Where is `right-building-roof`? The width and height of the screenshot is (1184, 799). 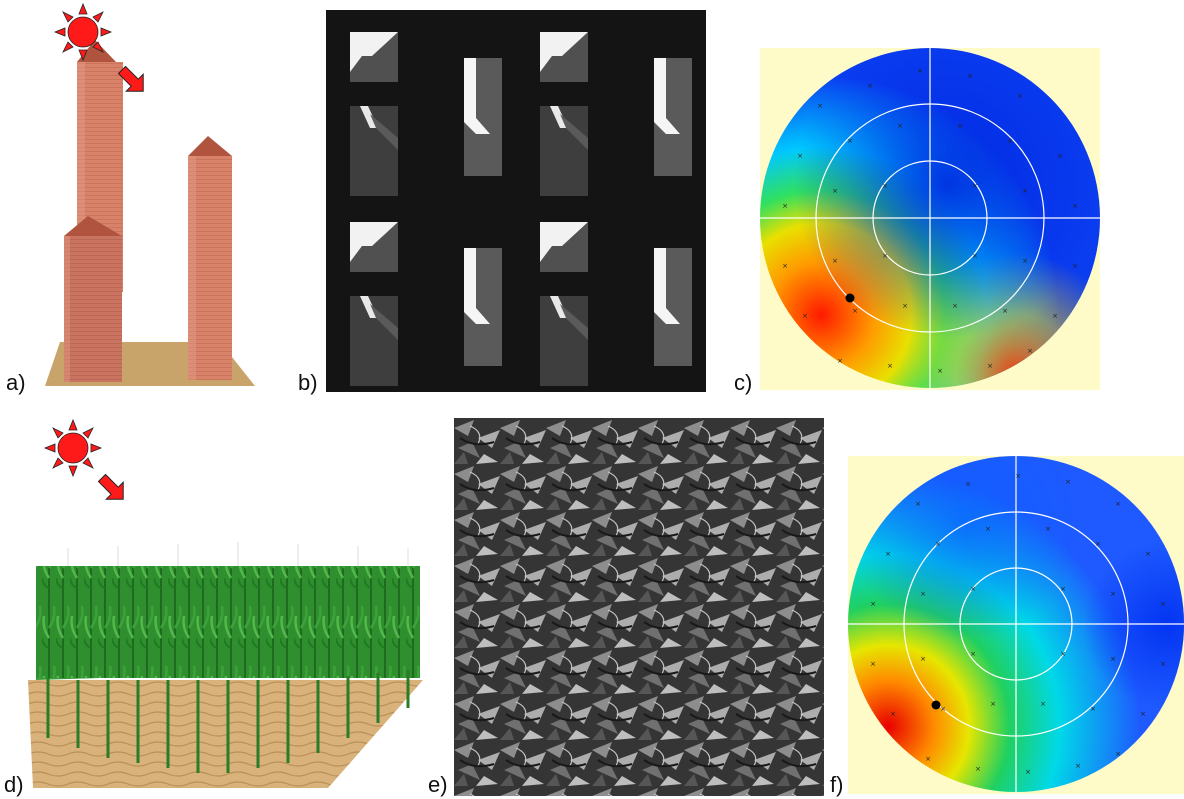
right-building-roof is located at coordinates (210, 146).